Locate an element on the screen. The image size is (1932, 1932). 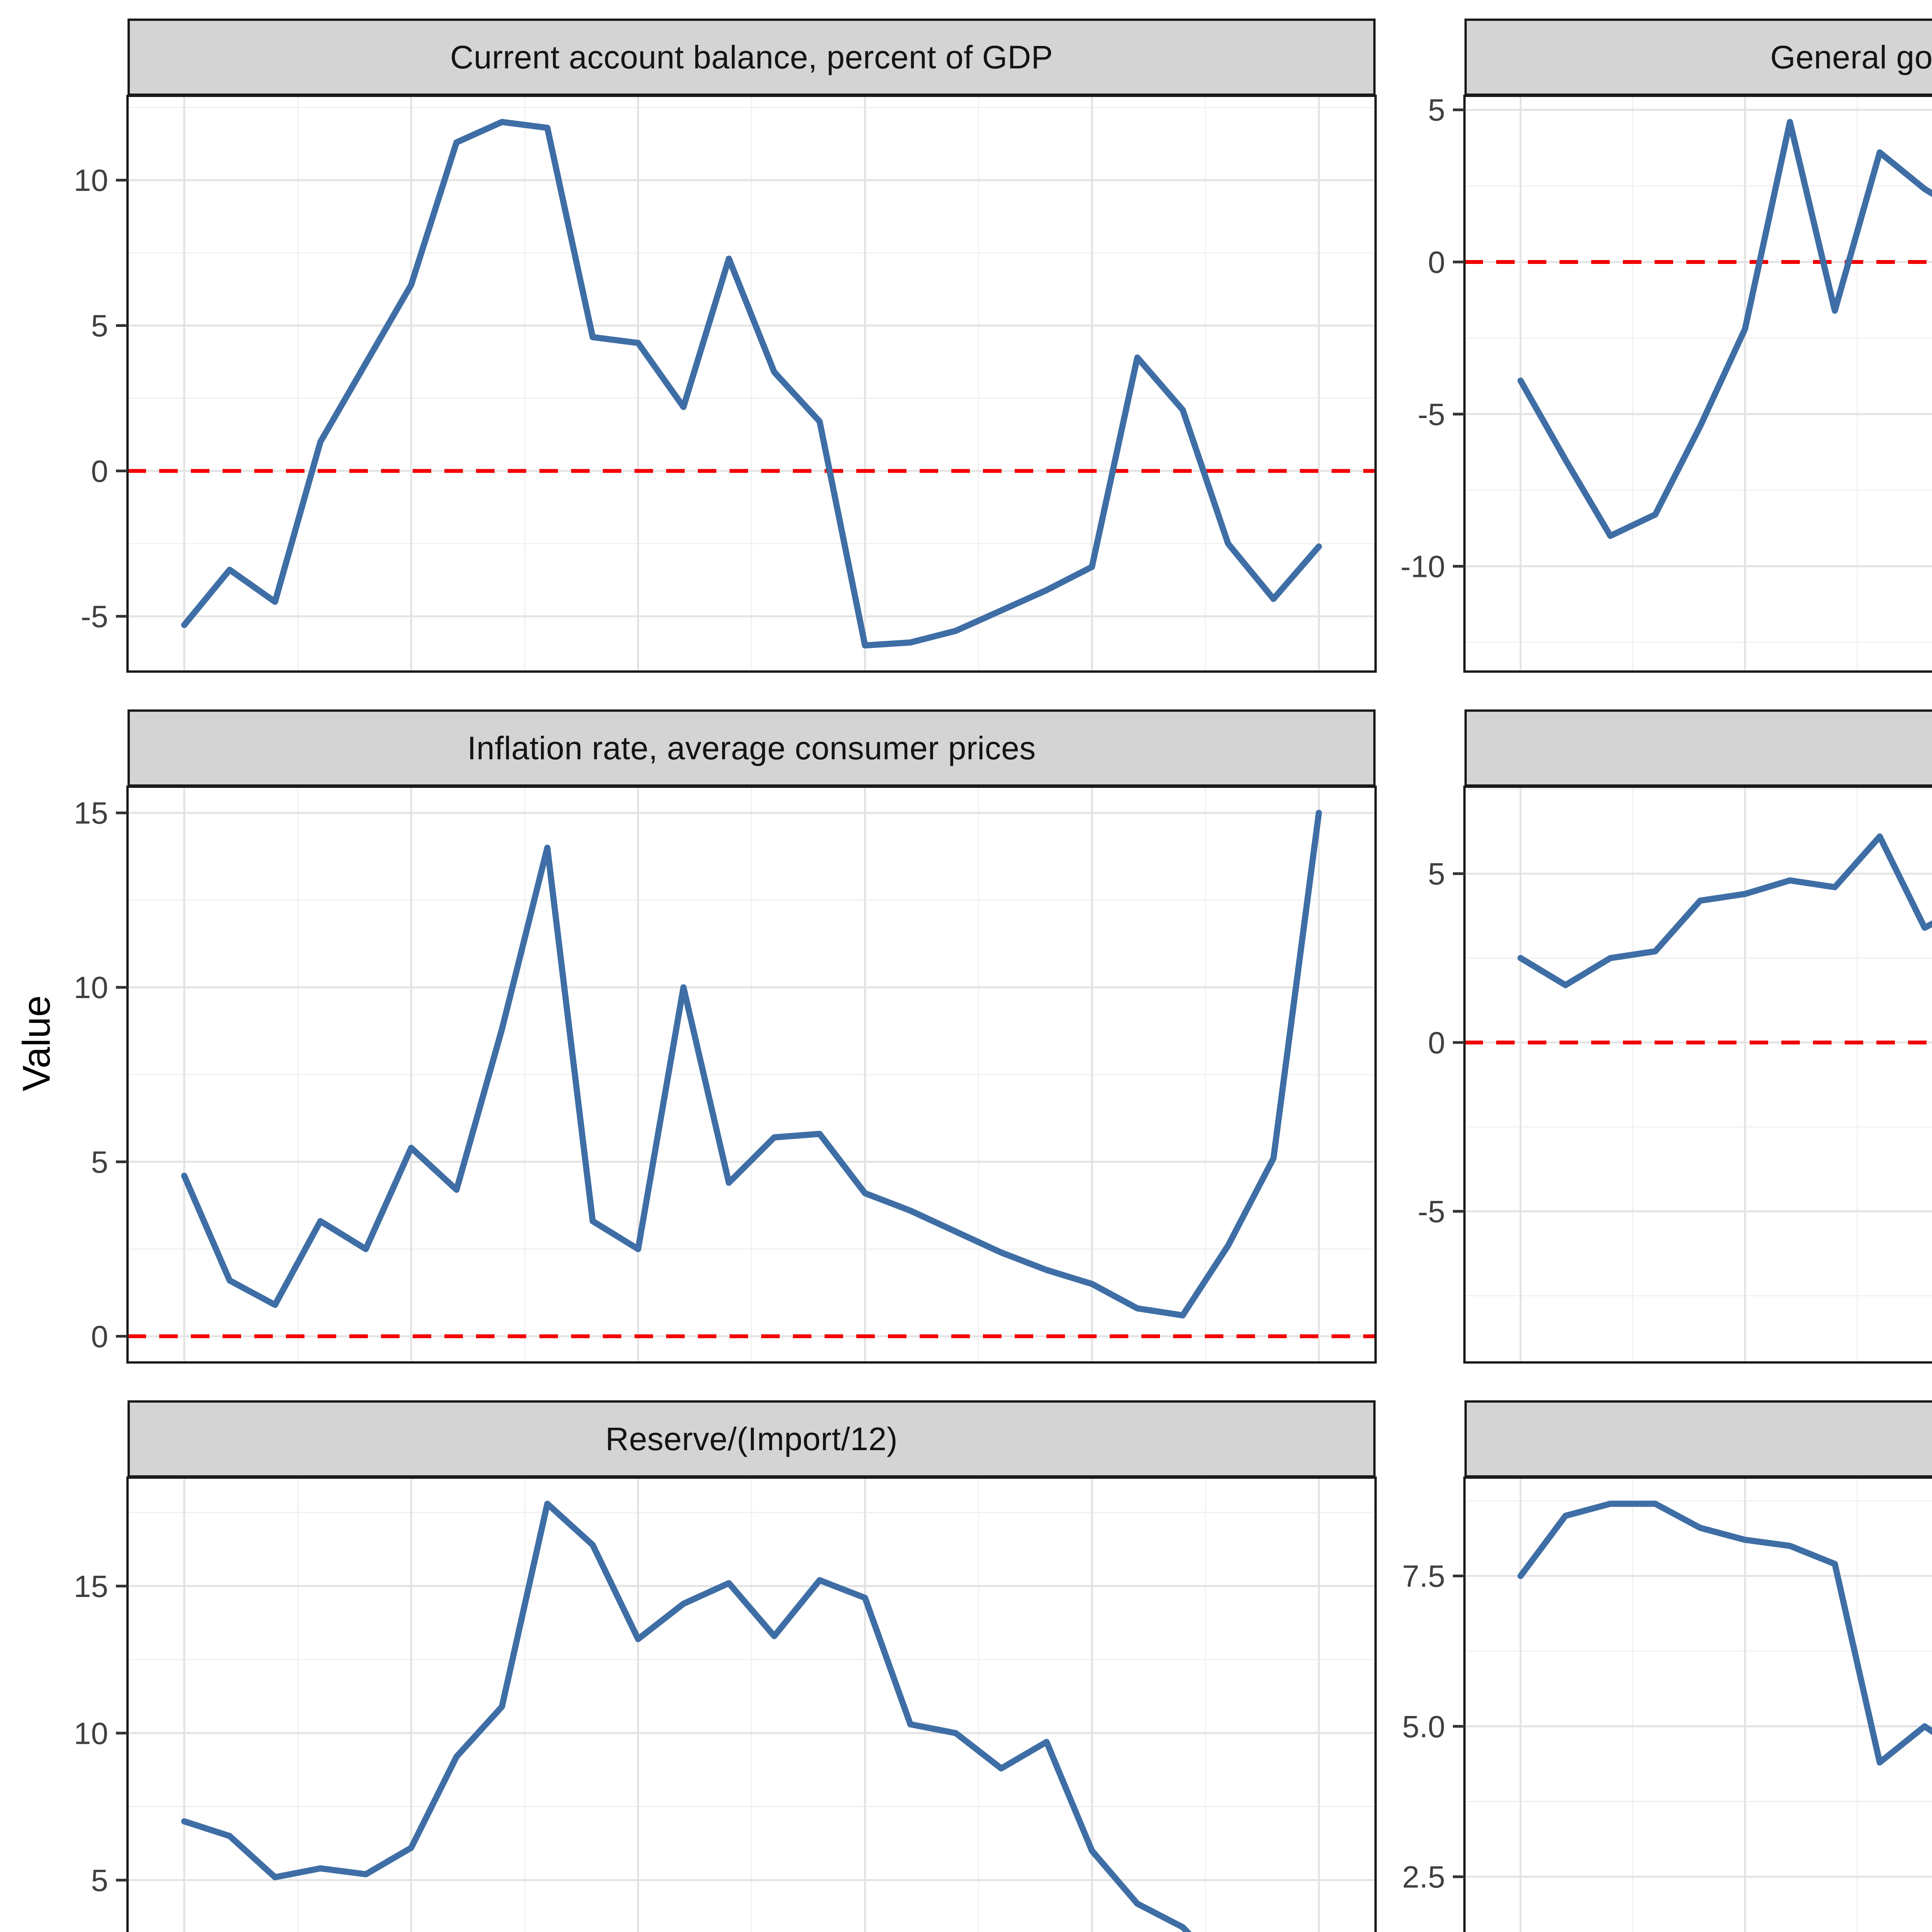
y-axis: 0.02.55.07.5 is located at coordinates (1433, 1727).